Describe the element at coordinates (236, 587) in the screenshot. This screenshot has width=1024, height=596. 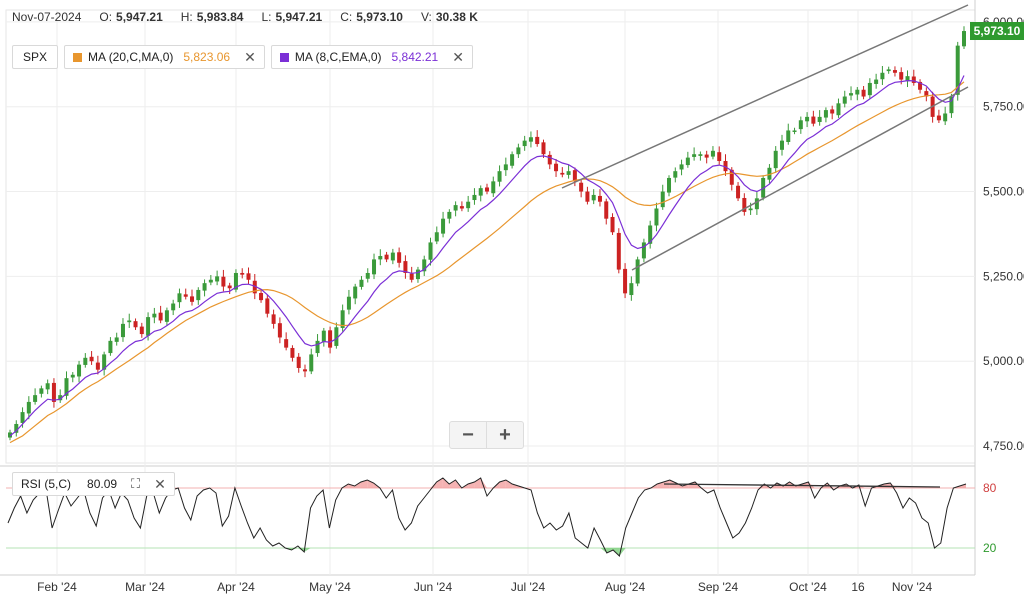
I see `x-tick-label: Apr '24` at that location.